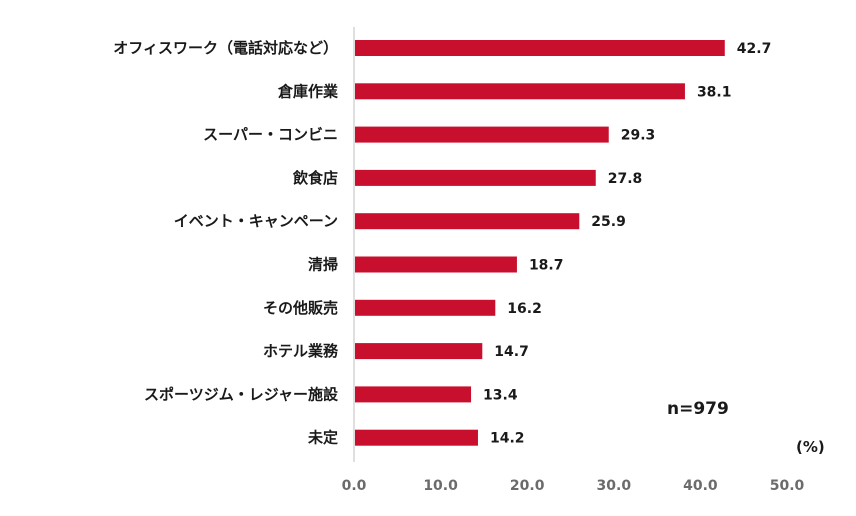 The width and height of the screenshot is (856, 516). Describe the element at coordinates (573, 486) in the screenshot. I see `x-tick-labels-group: 0.0 10.0 20.0 30.0 40.0 50.0` at that location.